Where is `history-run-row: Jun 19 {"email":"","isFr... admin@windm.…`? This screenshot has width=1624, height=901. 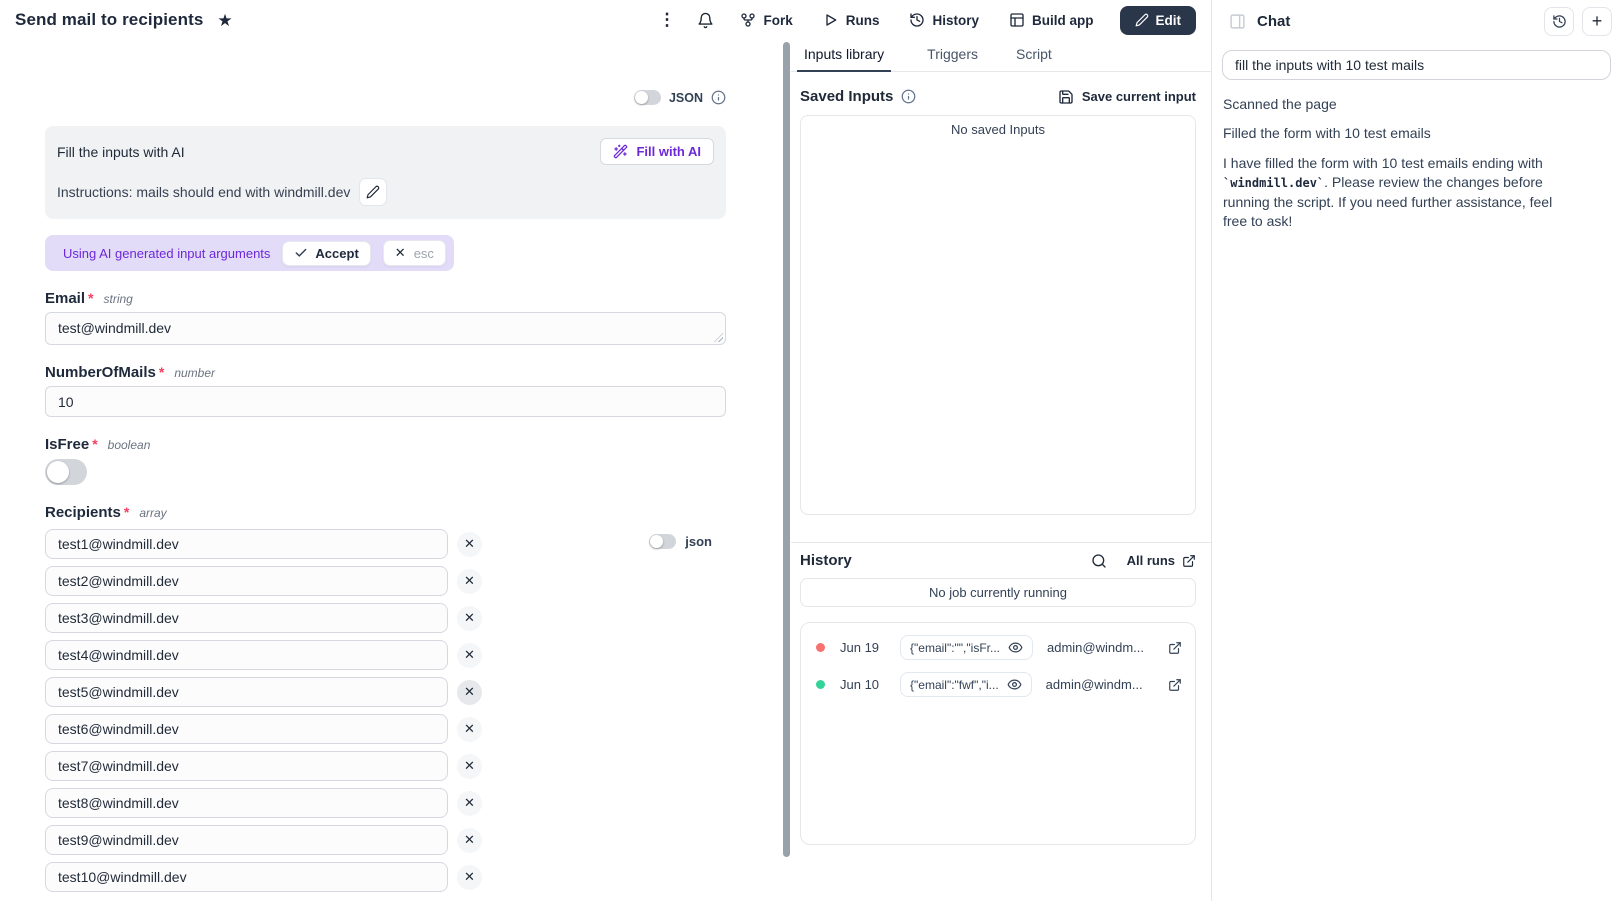
history-run-row: Jun 19 {"email":"","isFr... admin@windm.… is located at coordinates (998, 647).